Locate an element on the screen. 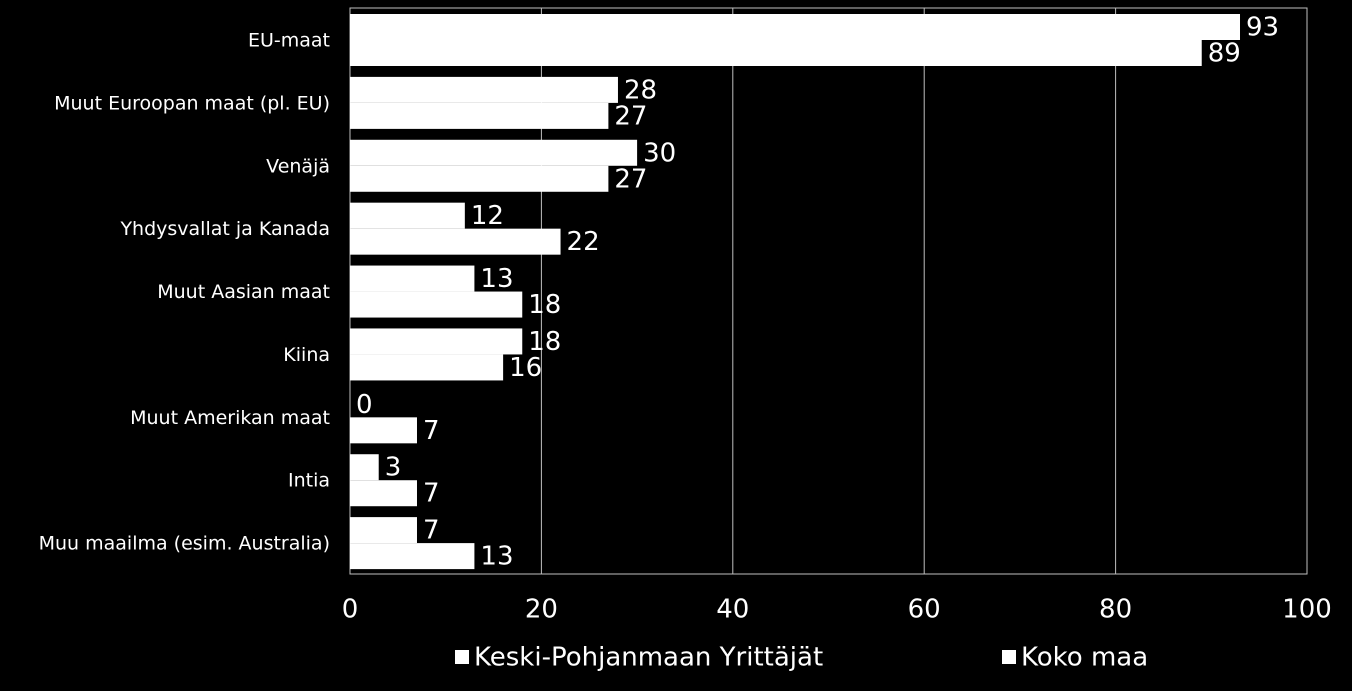  value-label: 12 is located at coordinates (487, 216).